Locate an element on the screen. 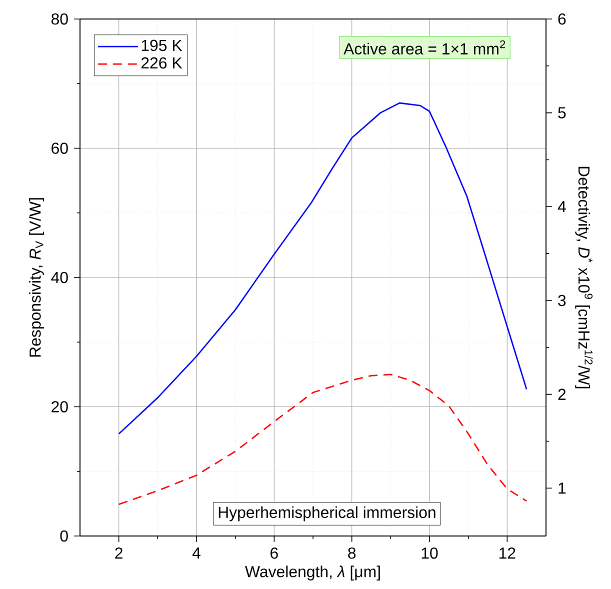 This screenshot has width=611, height=589. x-axis-title: Wavelength, λ [μm] is located at coordinates (312, 573).